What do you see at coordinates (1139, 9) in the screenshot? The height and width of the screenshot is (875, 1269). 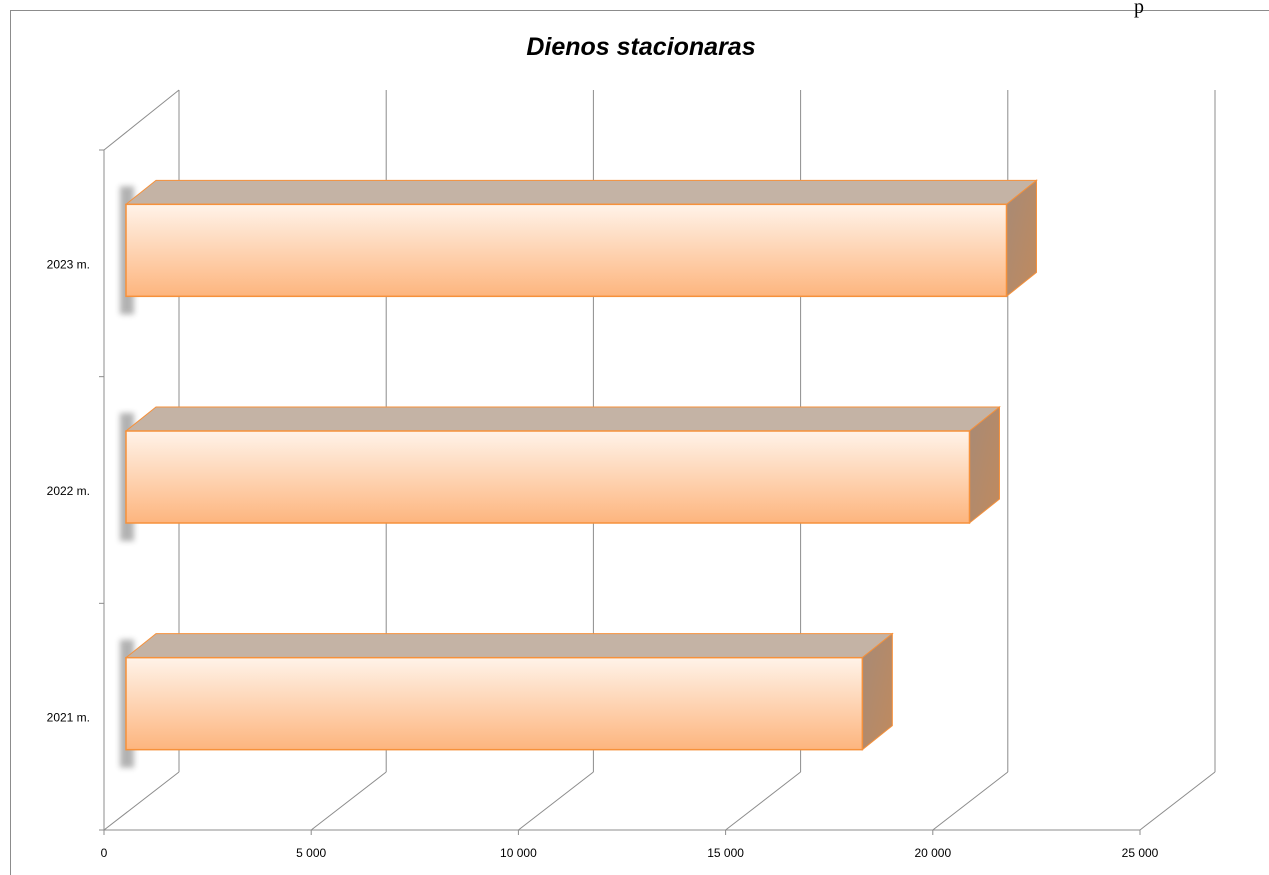 I see `page-corner-text: p` at bounding box center [1139, 9].